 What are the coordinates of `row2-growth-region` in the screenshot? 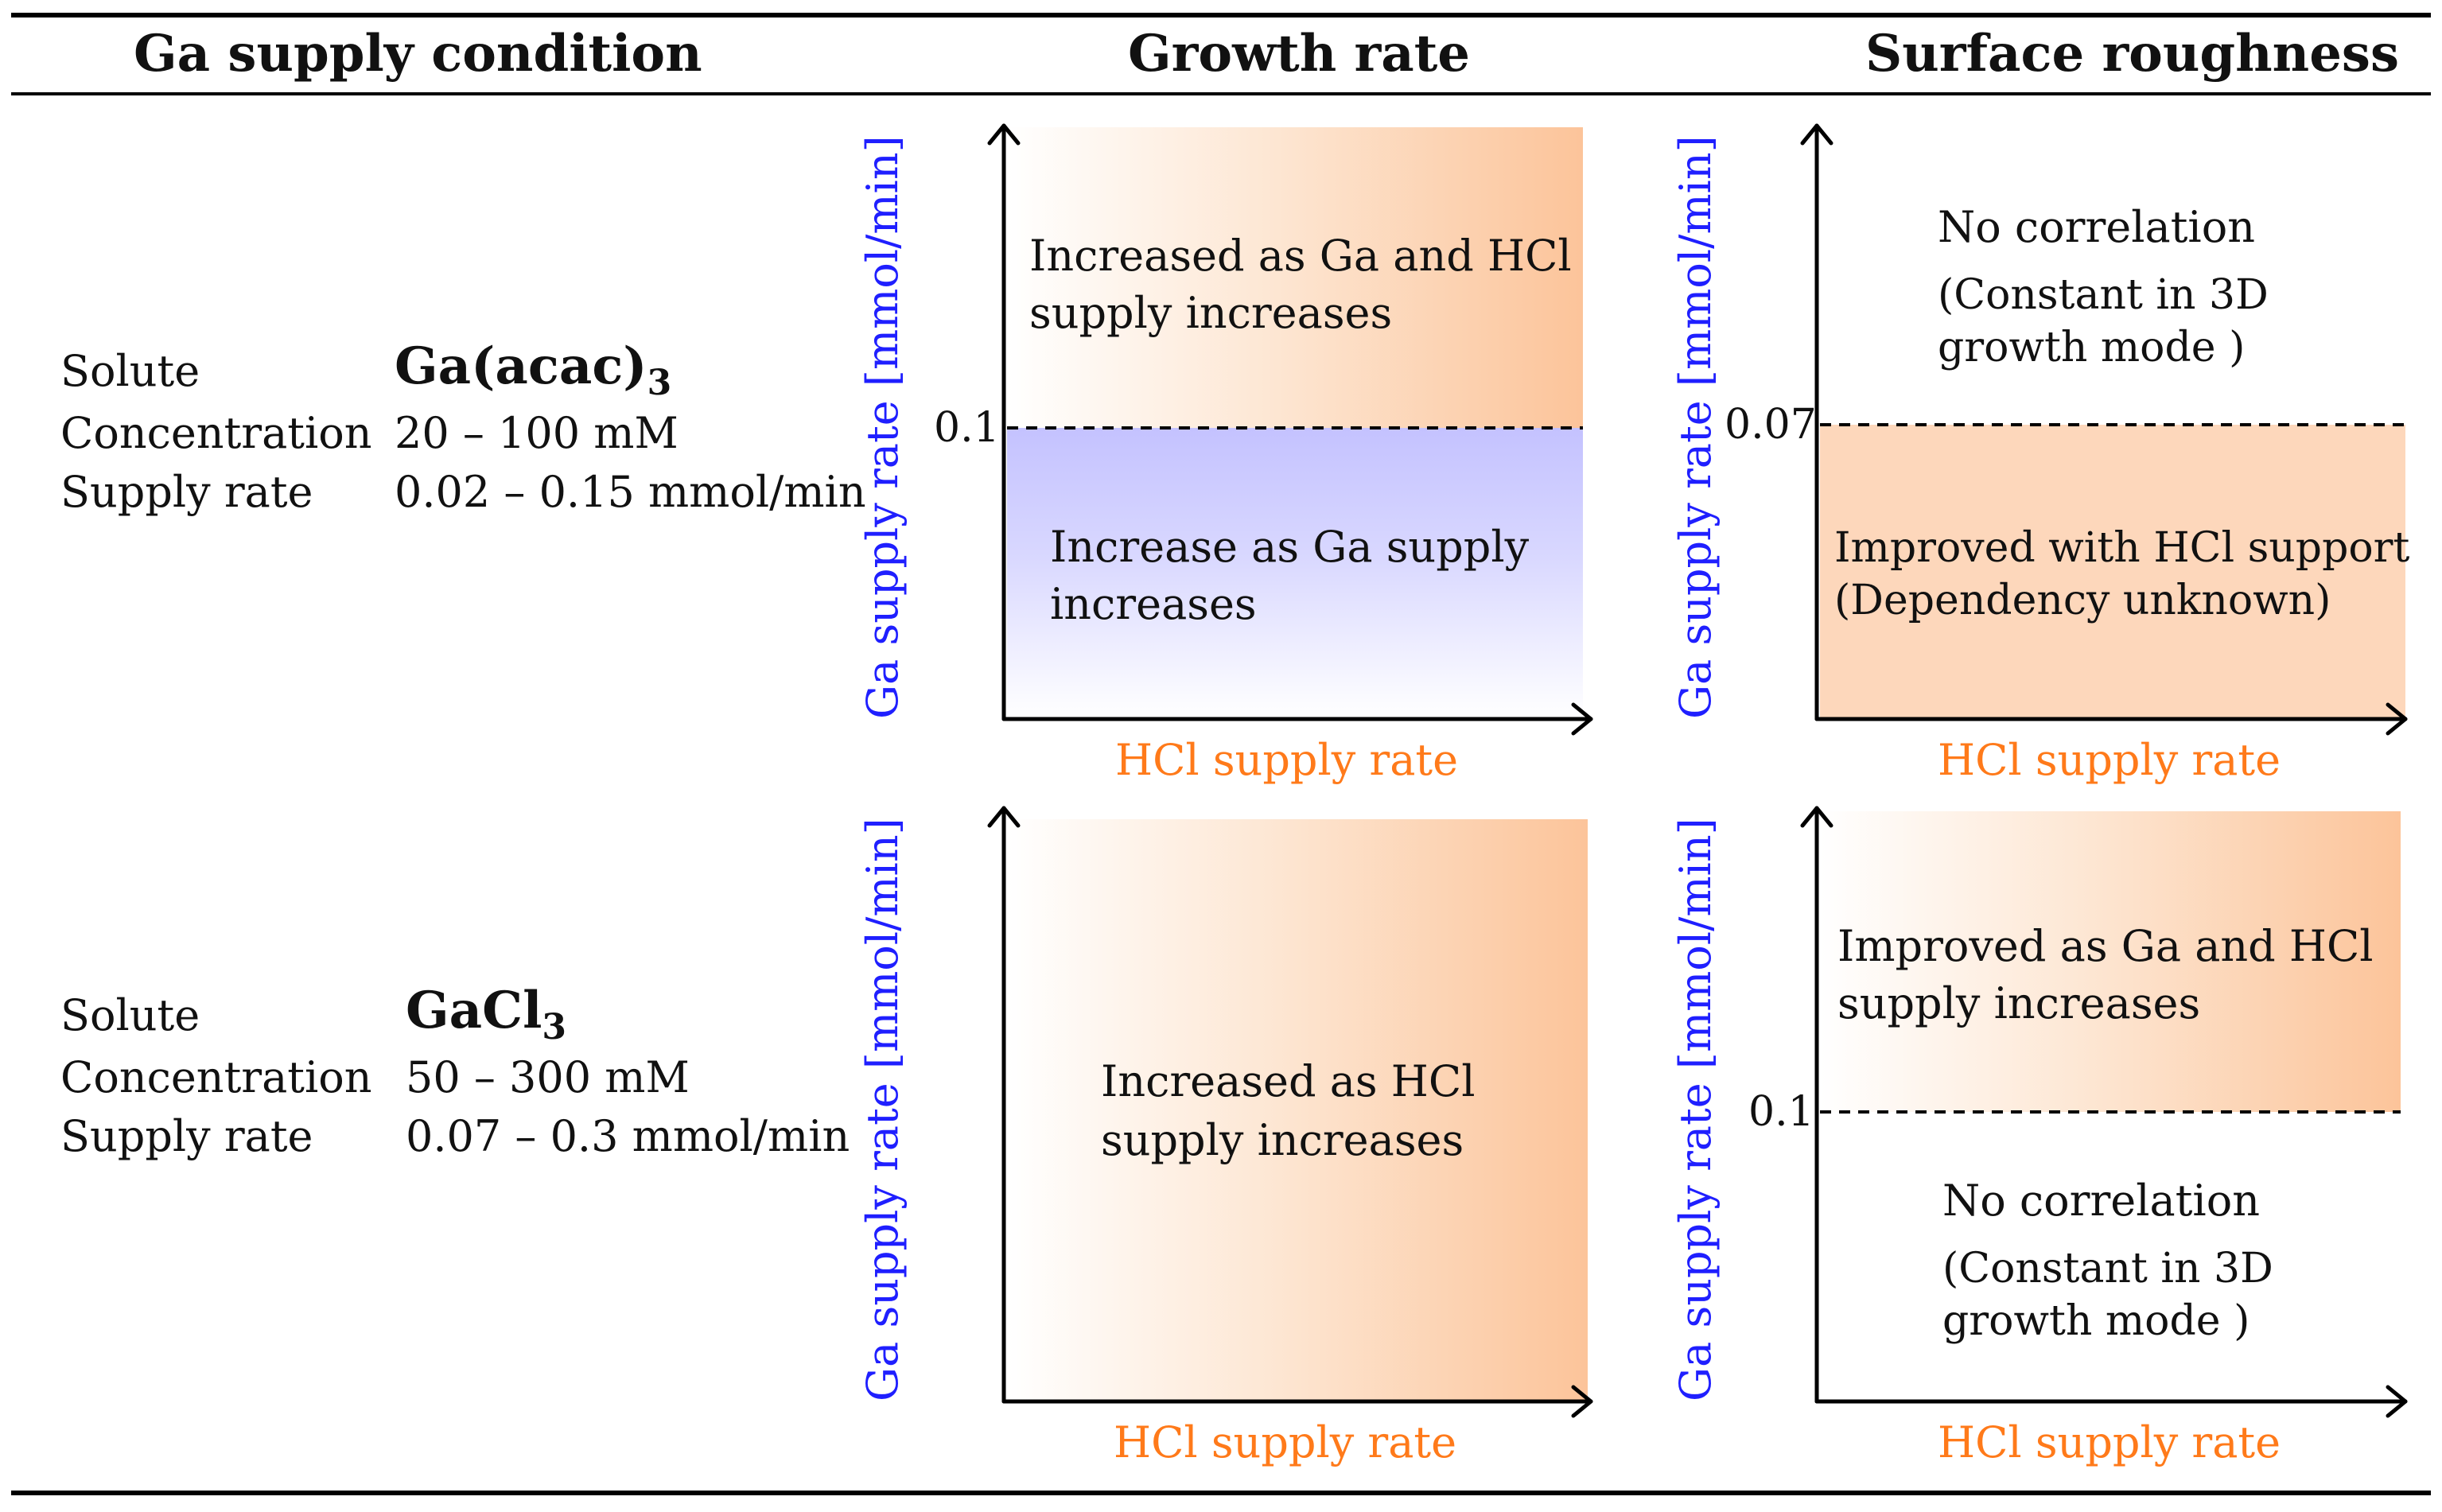 It's located at (1297, 1109).